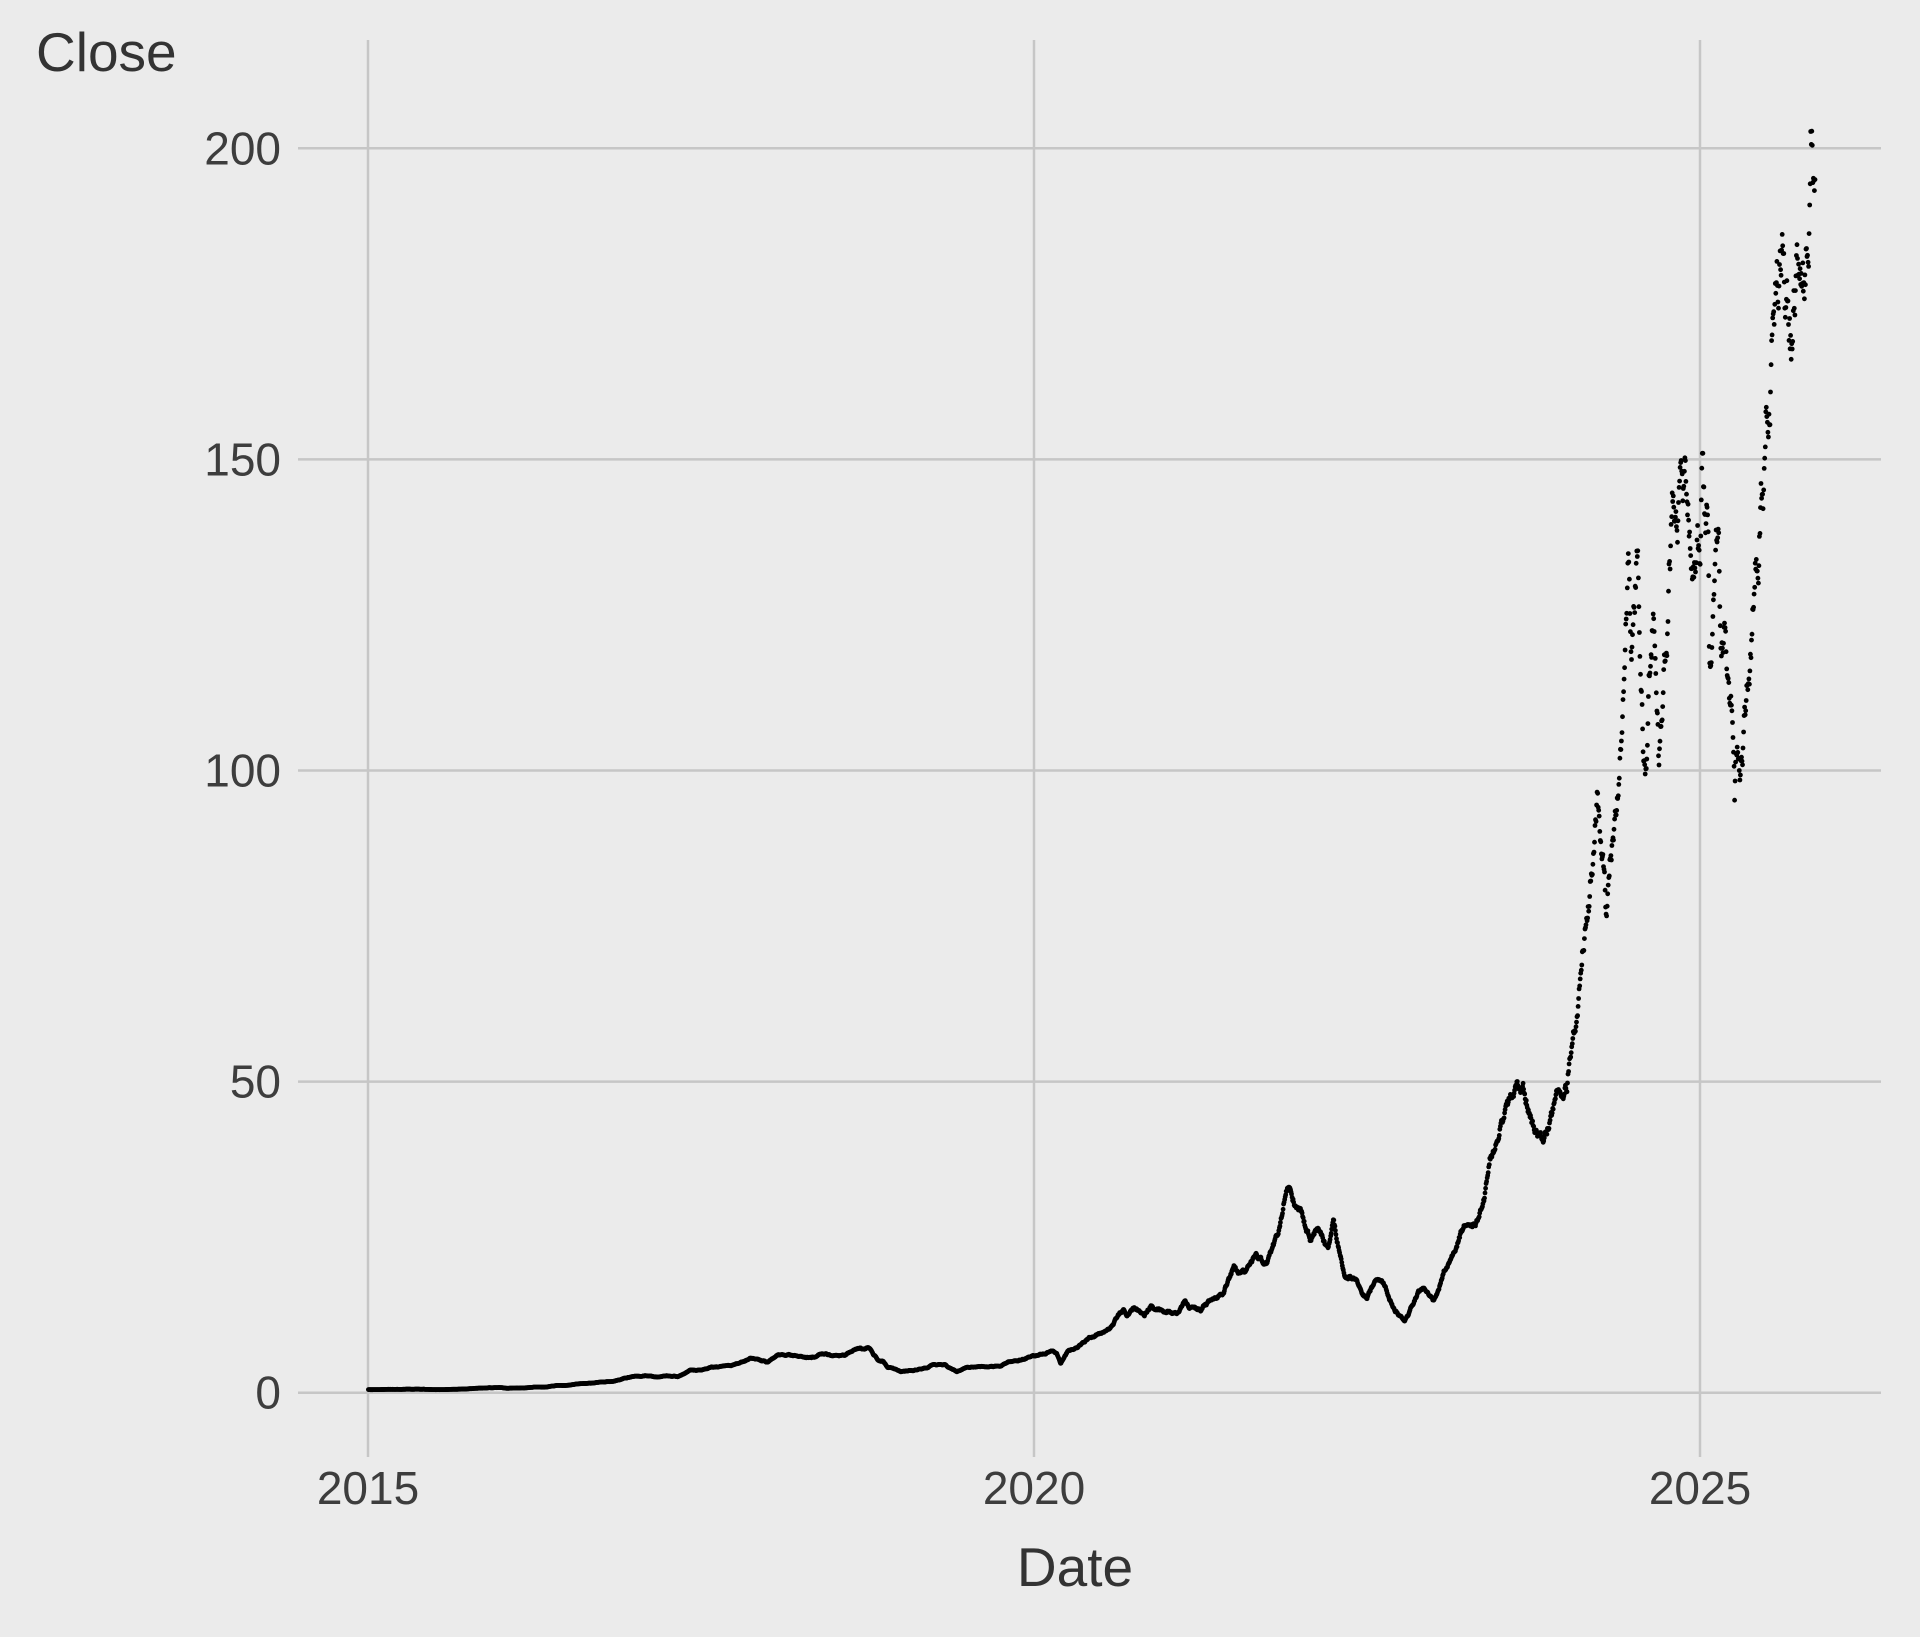 The width and height of the screenshot is (1920, 1637). Describe the element at coordinates (242, 148) in the screenshot. I see `y-tick-label: 200` at that location.